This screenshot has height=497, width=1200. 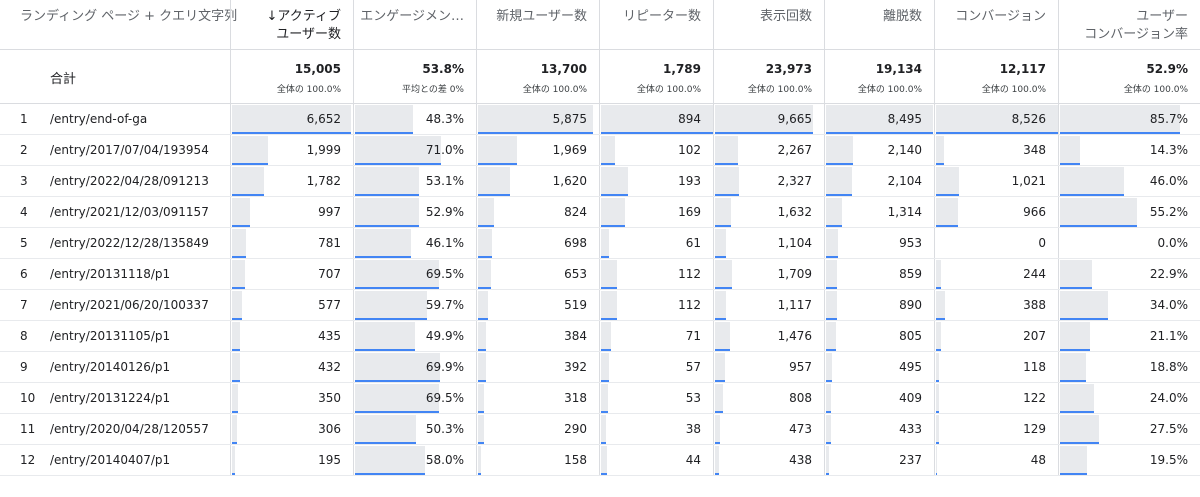 What do you see at coordinates (794, 181) in the screenshot?
I see `metric-value: 2,327` at bounding box center [794, 181].